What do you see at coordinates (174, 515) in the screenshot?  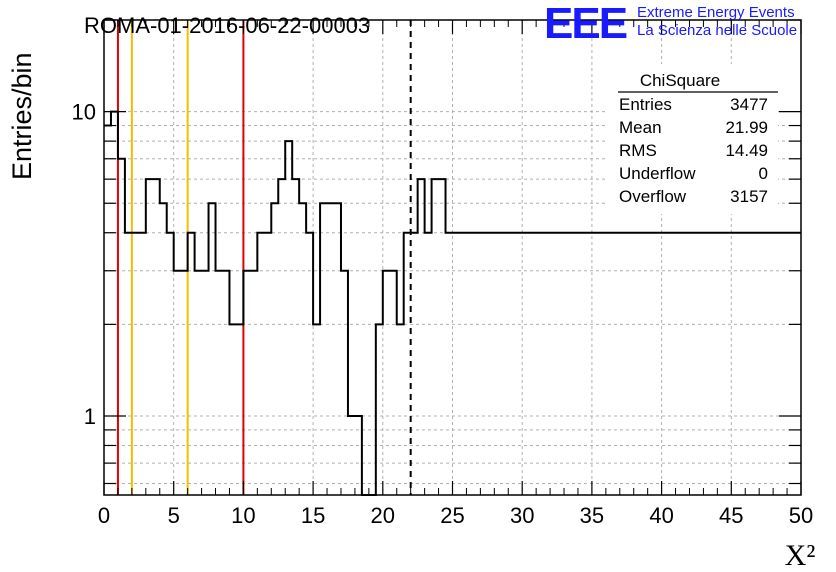 I see `x-tick-label: 5` at bounding box center [174, 515].